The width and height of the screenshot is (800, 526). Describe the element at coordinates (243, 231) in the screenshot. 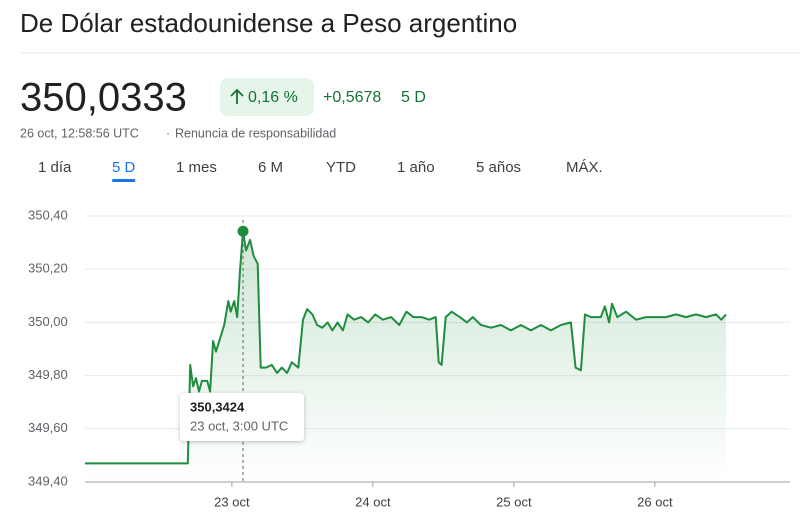

I see `hover-dot` at that location.